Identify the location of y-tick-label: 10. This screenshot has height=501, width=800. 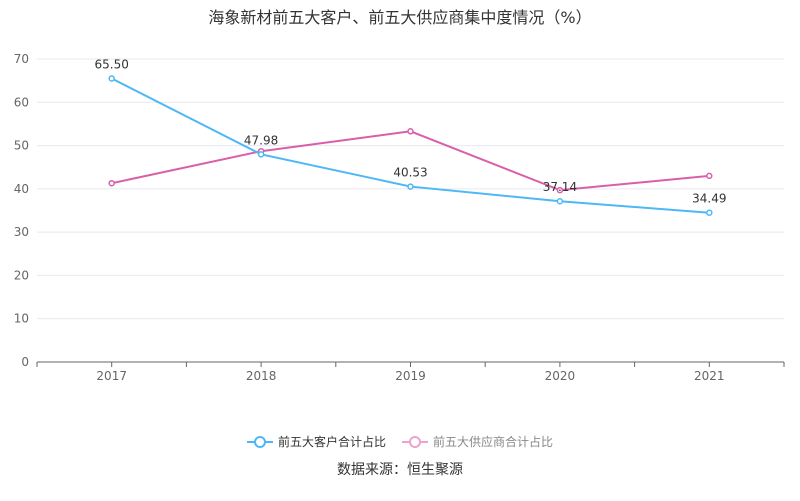
(21, 319).